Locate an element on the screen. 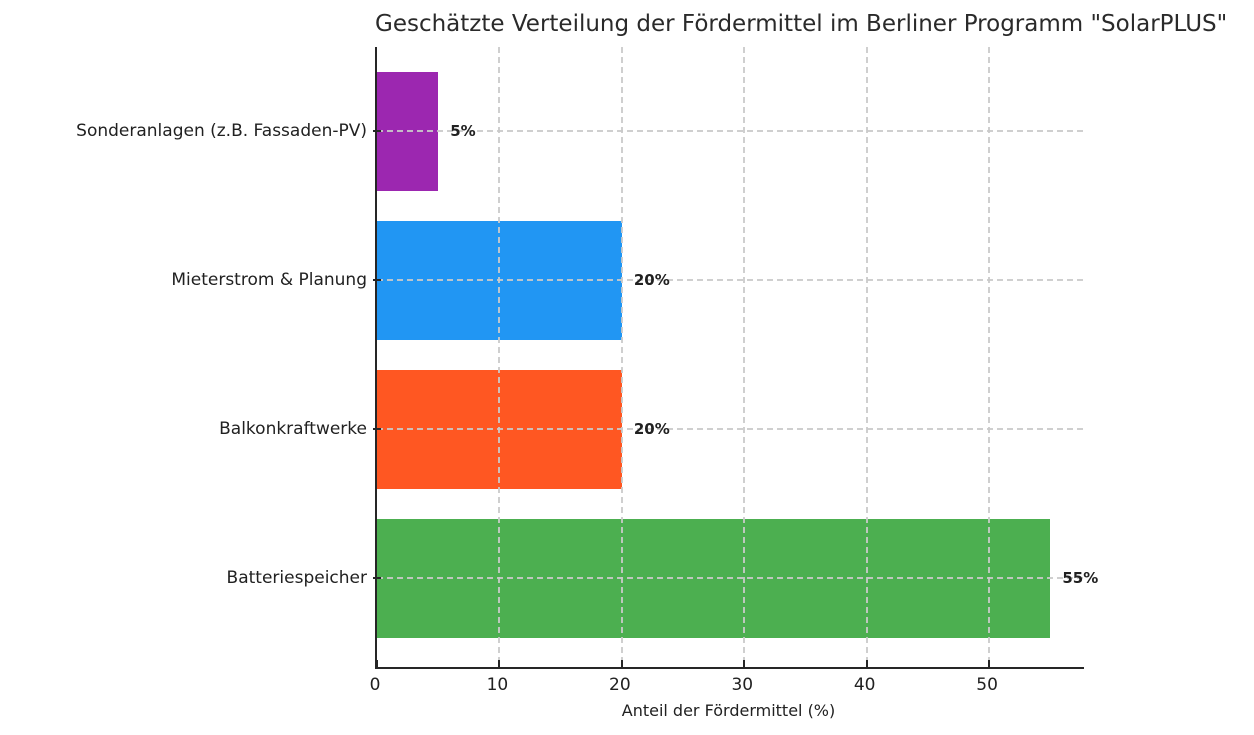  category-label: Mieterstrom & Planung is located at coordinates (269, 280).